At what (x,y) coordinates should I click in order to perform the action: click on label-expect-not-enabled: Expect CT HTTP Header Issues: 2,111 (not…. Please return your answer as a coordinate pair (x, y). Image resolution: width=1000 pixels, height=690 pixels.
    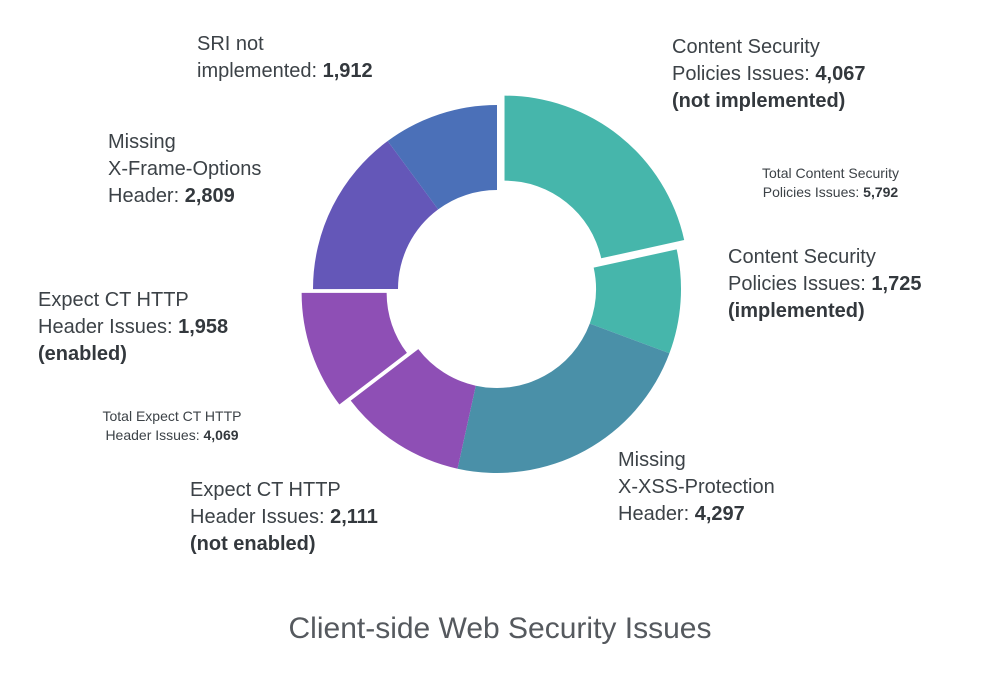
    Looking at the image, I should click on (284, 517).